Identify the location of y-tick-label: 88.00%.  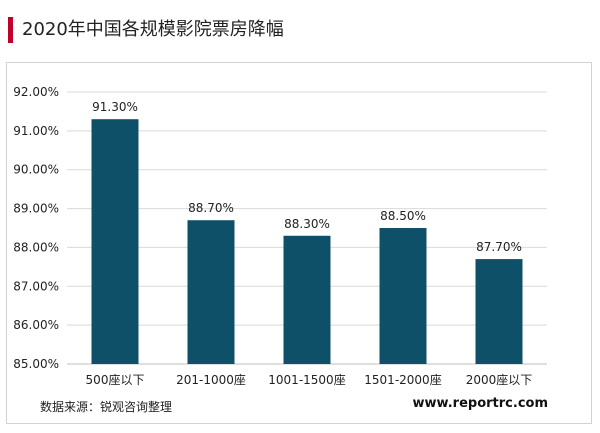
(36, 247).